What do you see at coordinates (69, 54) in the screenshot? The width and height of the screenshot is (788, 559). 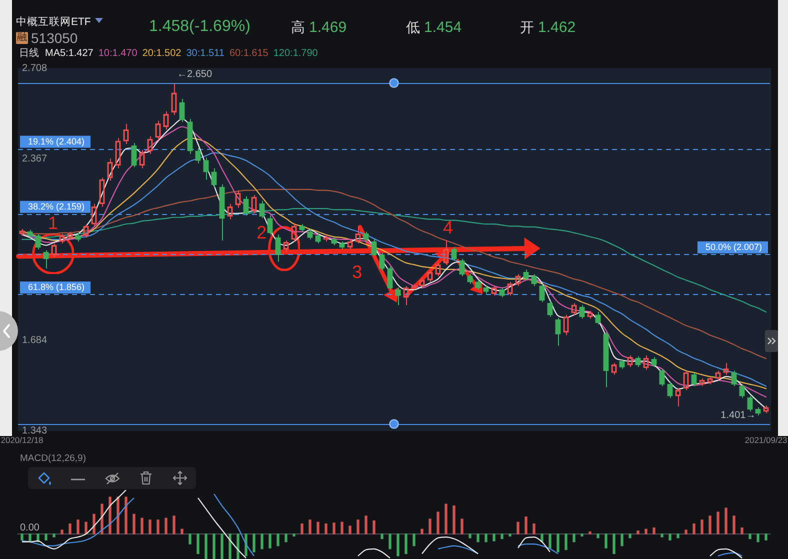 I see `text: MA5:1.427` at bounding box center [69, 54].